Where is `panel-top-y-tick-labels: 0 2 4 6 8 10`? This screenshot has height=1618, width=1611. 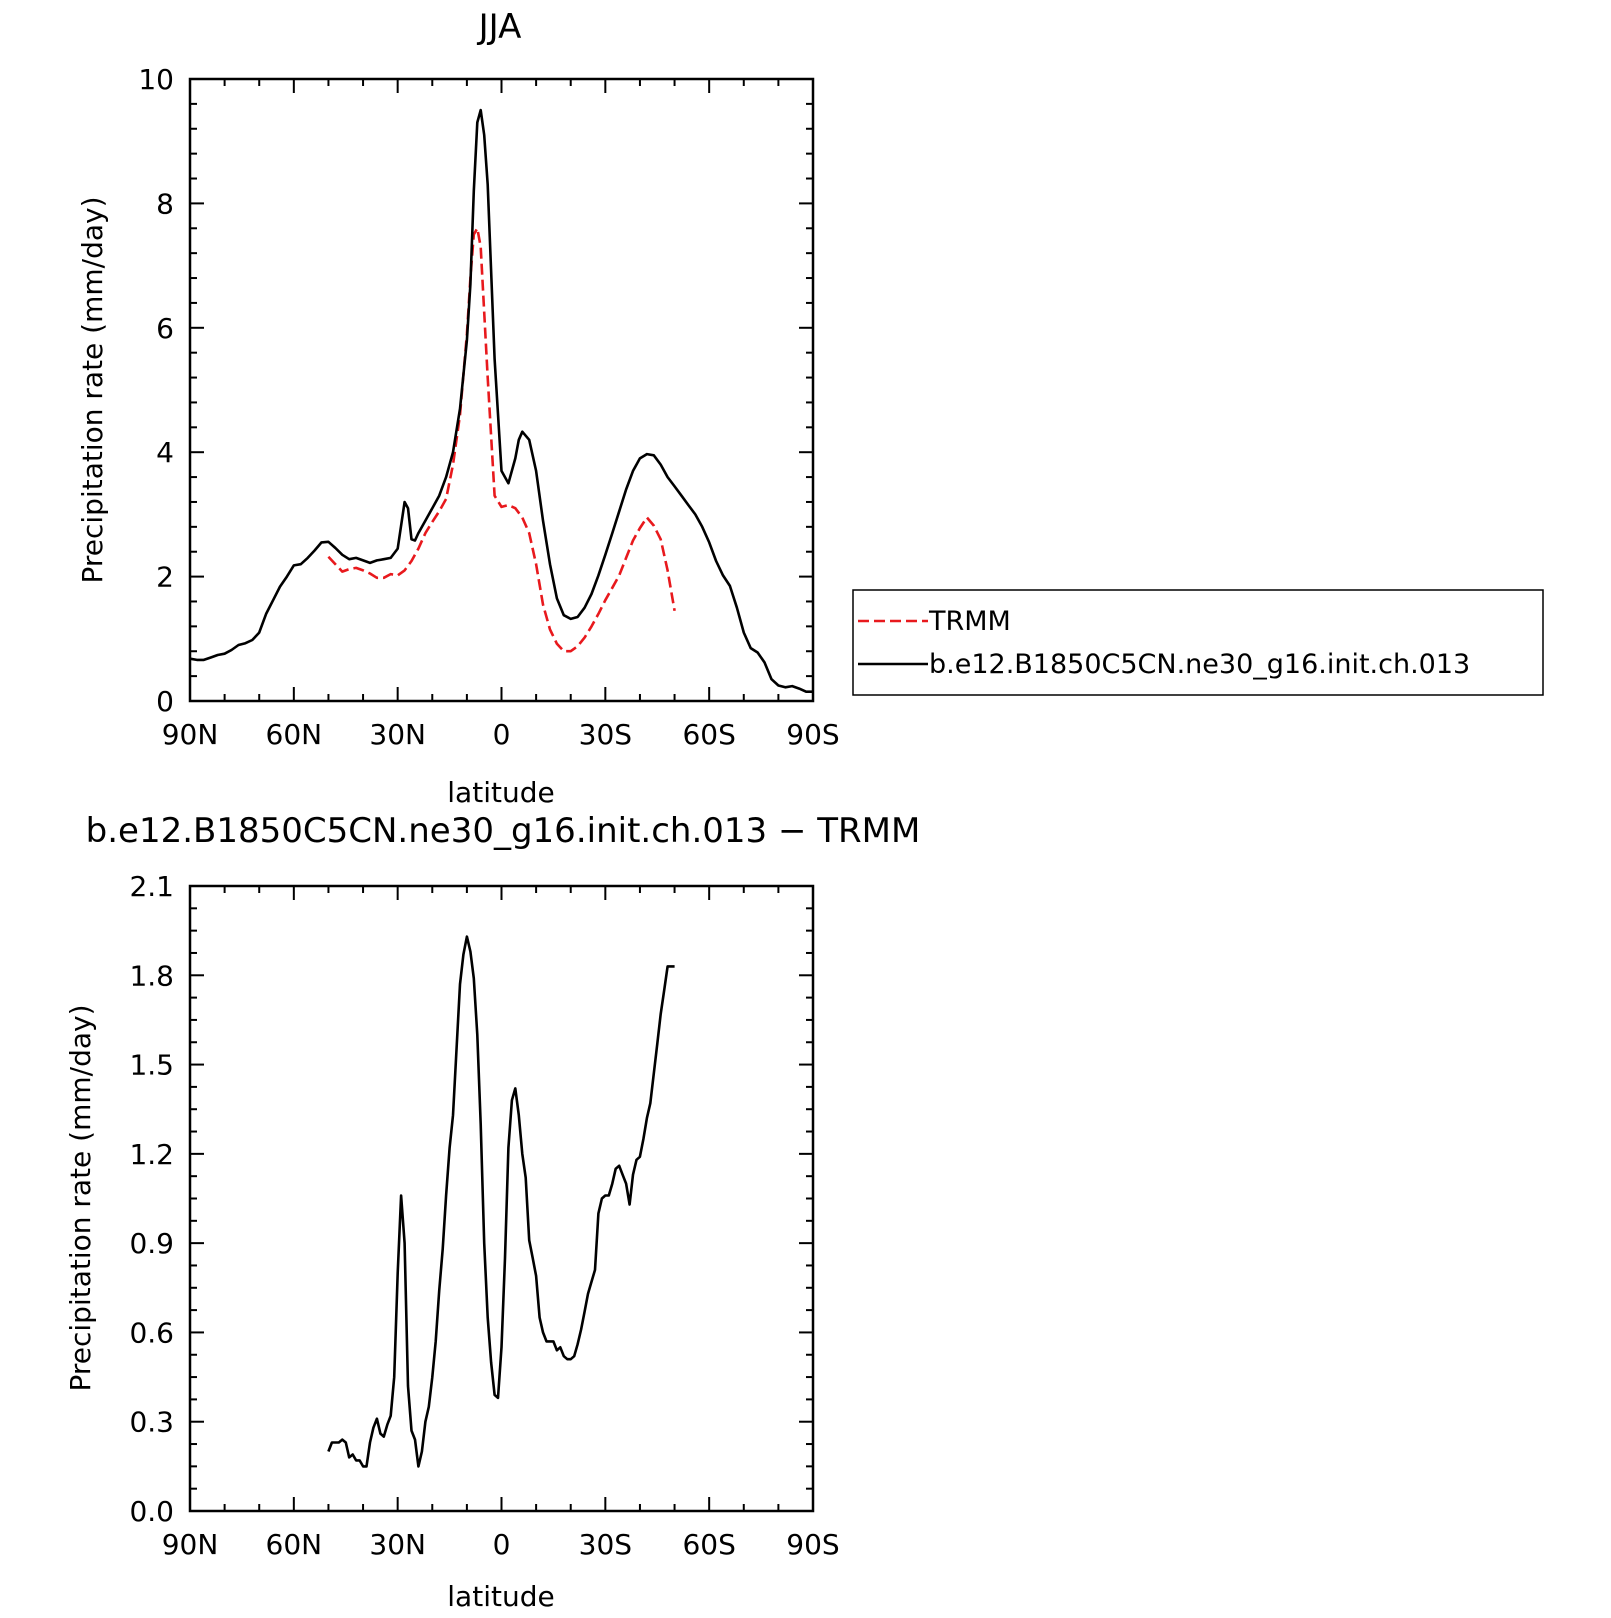 panel-top-y-tick-labels: 0 2 4 6 8 10 is located at coordinates (156, 390).